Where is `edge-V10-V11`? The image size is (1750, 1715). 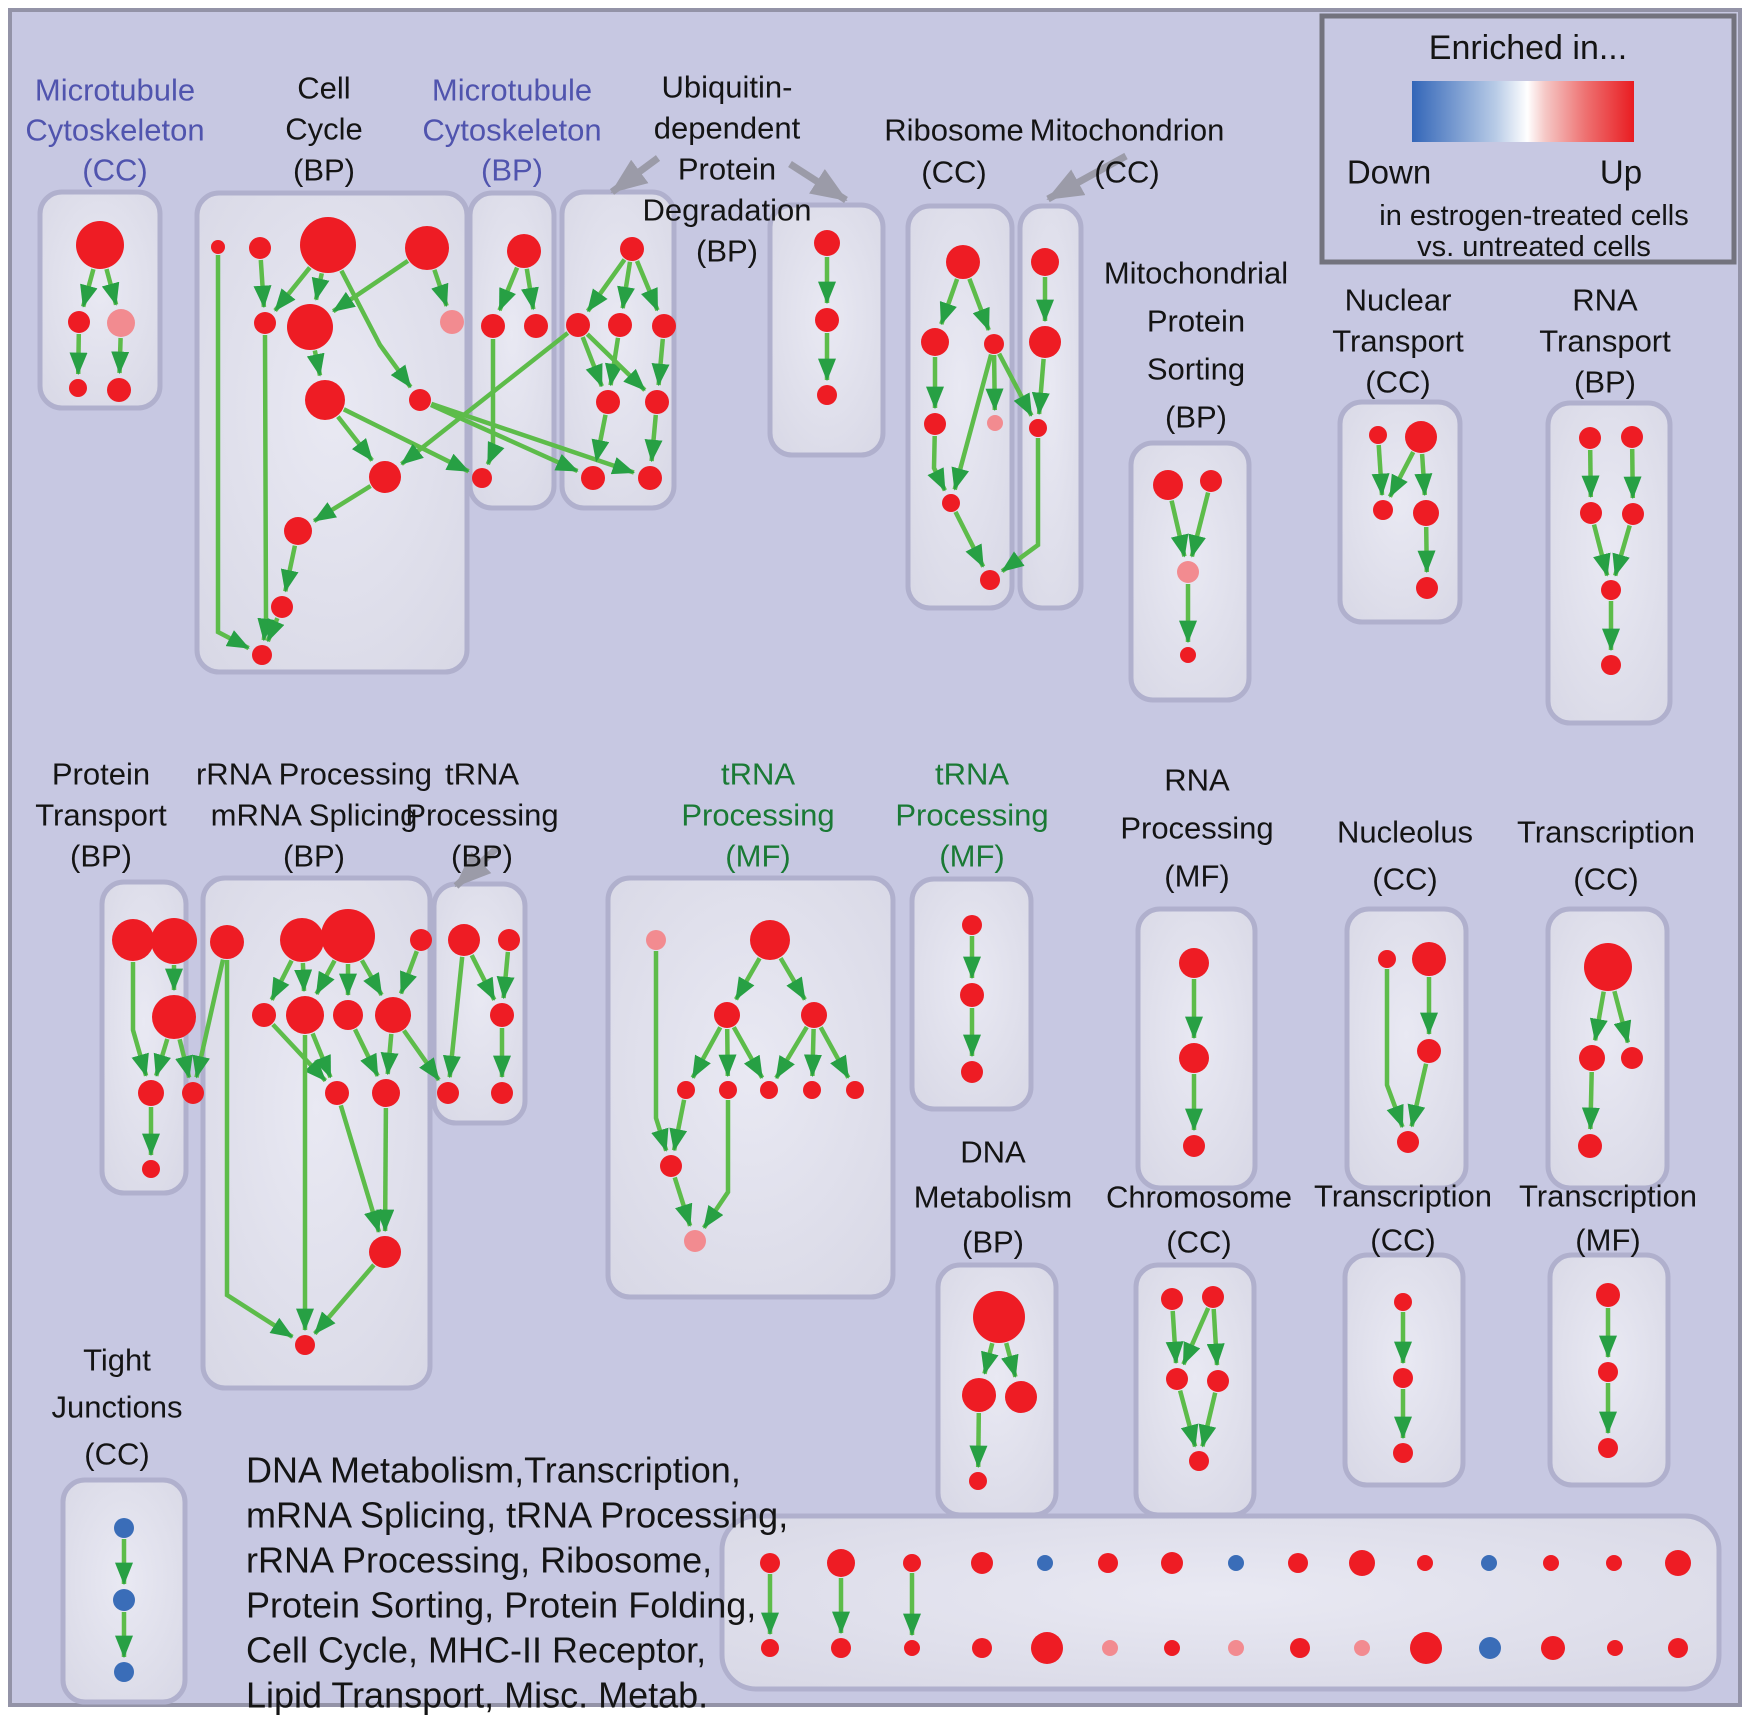 edge-V10-V11 is located at coordinates (682, 1201).